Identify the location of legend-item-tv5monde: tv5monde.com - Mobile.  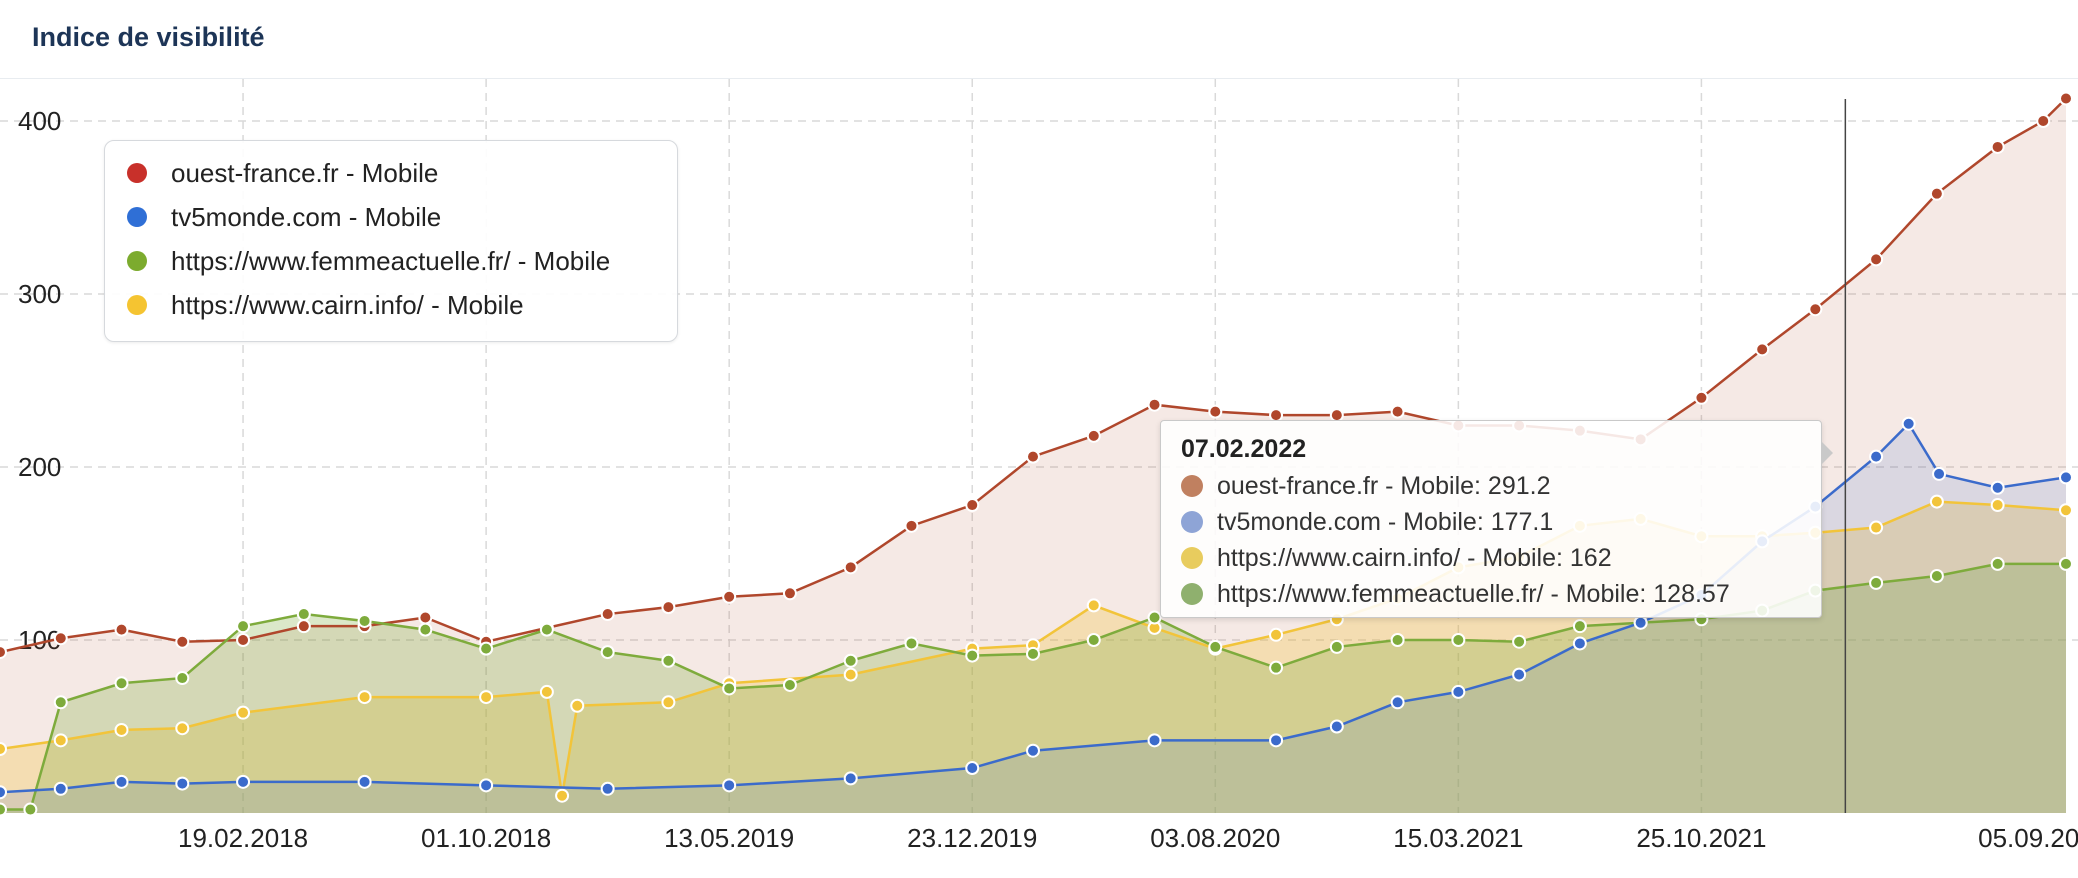
(284, 217).